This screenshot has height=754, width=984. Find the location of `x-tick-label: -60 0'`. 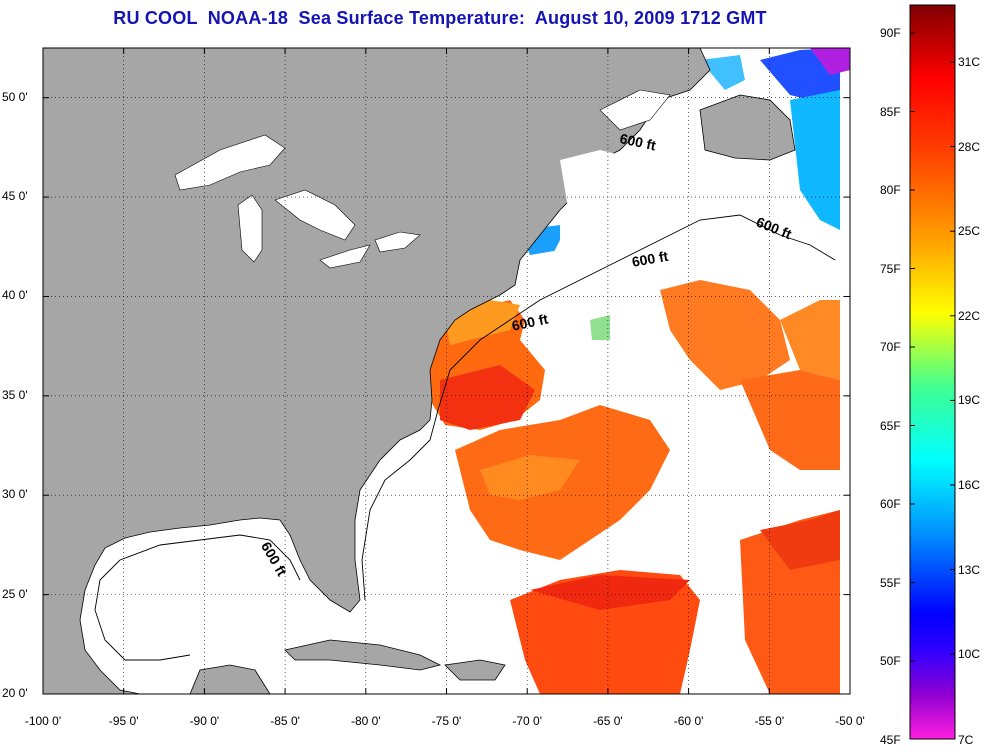

x-tick-label: -60 0' is located at coordinates (688, 721).